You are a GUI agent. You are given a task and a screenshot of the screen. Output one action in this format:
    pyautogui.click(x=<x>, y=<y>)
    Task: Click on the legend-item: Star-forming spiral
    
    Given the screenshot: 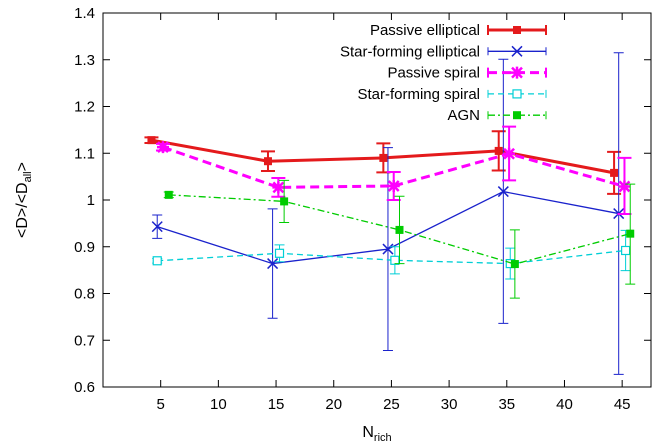 What is the action you would take?
    pyautogui.click(x=452, y=94)
    